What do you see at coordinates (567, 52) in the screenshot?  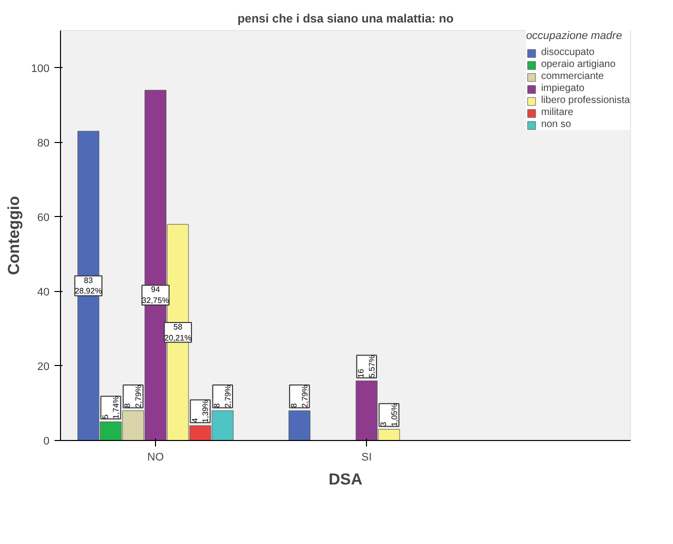 I see `legend-label: disoccupato` at bounding box center [567, 52].